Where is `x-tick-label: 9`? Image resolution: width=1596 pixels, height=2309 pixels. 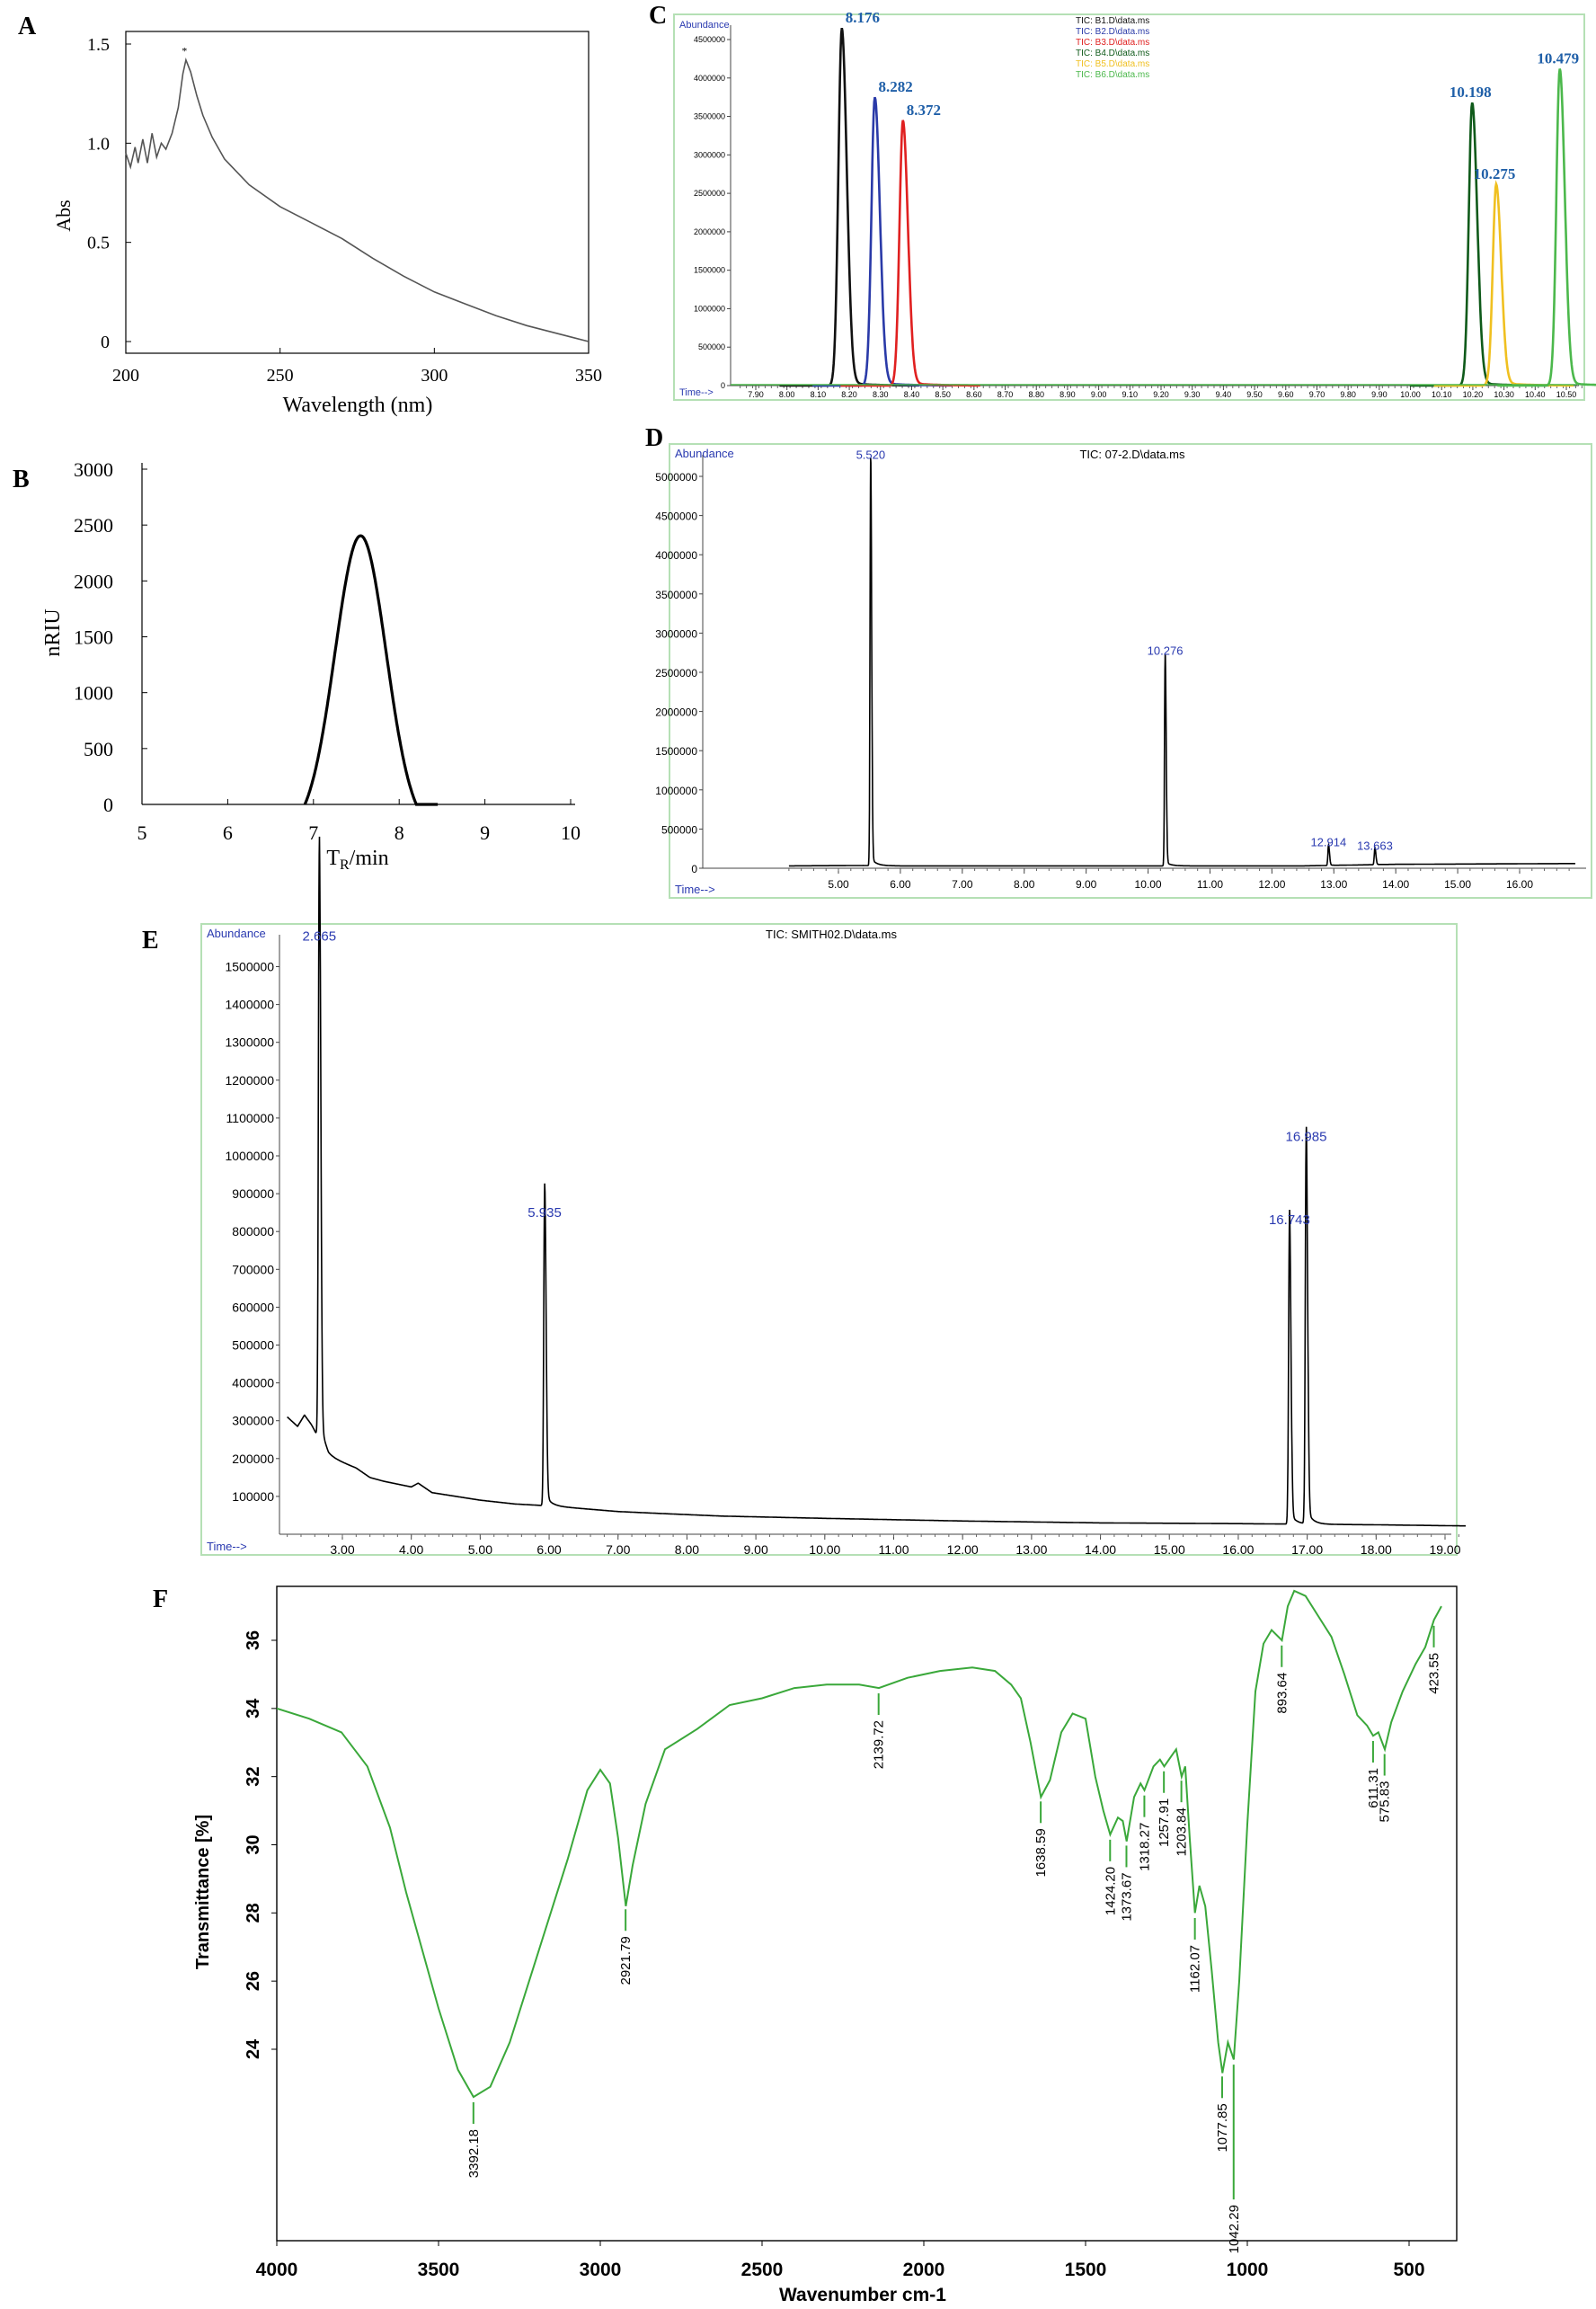 x-tick-label: 9 is located at coordinates (485, 833).